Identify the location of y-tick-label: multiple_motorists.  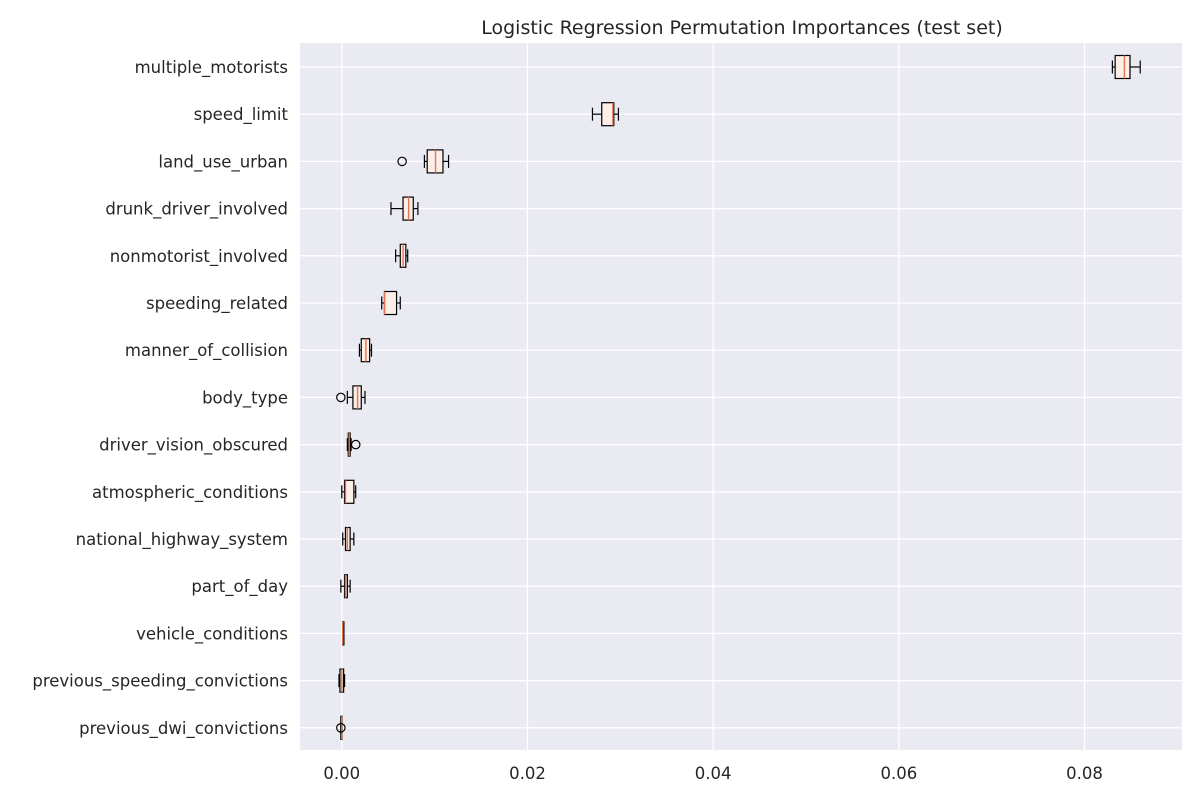
(211, 68).